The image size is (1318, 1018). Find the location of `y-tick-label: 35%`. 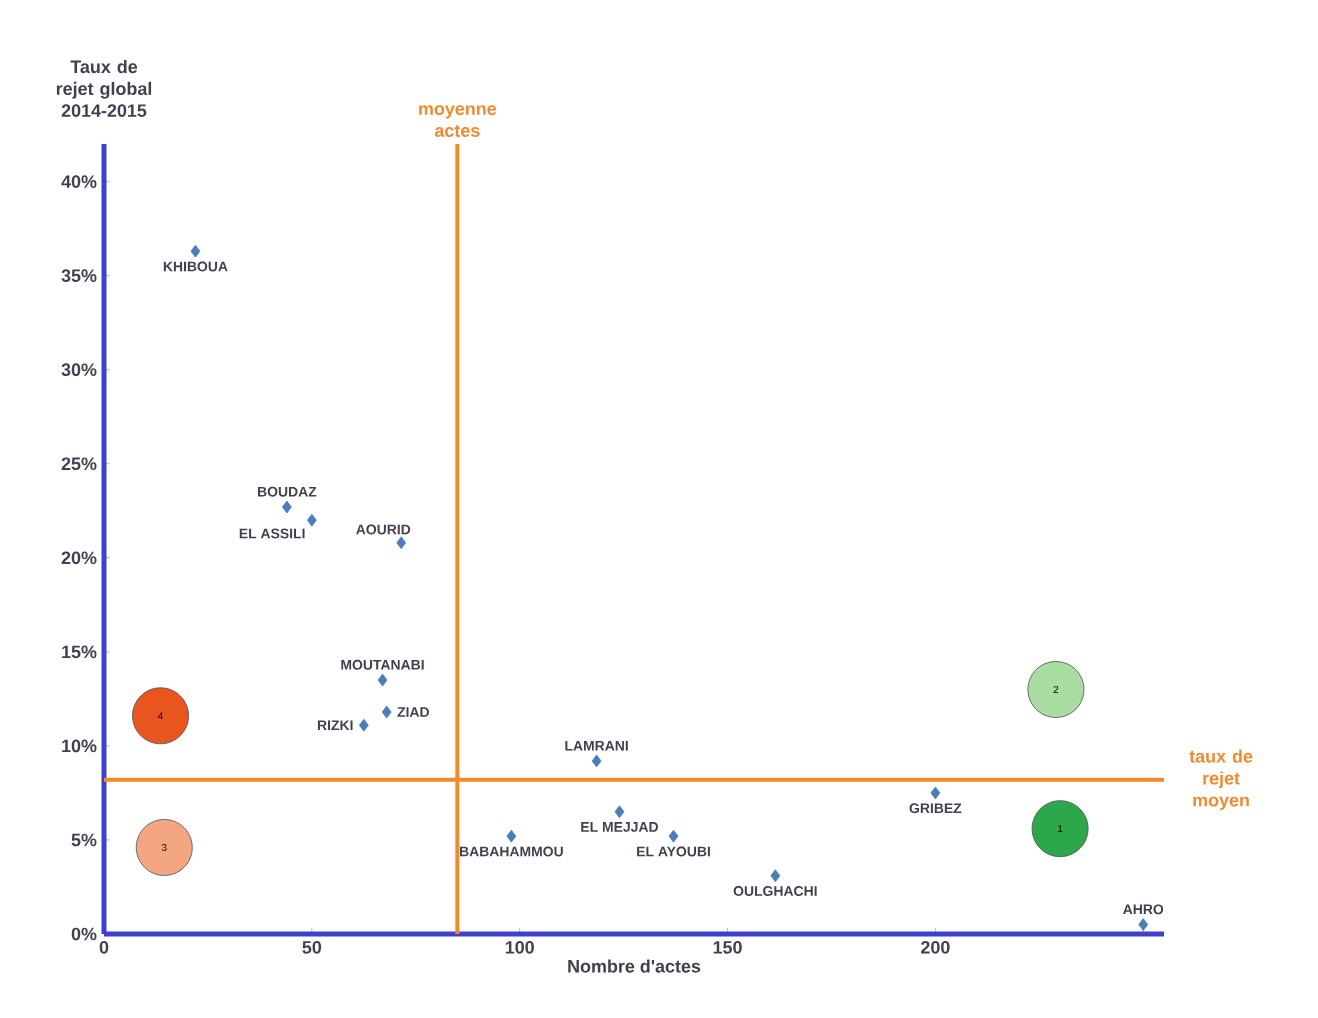

y-tick-label: 35% is located at coordinates (79, 276).